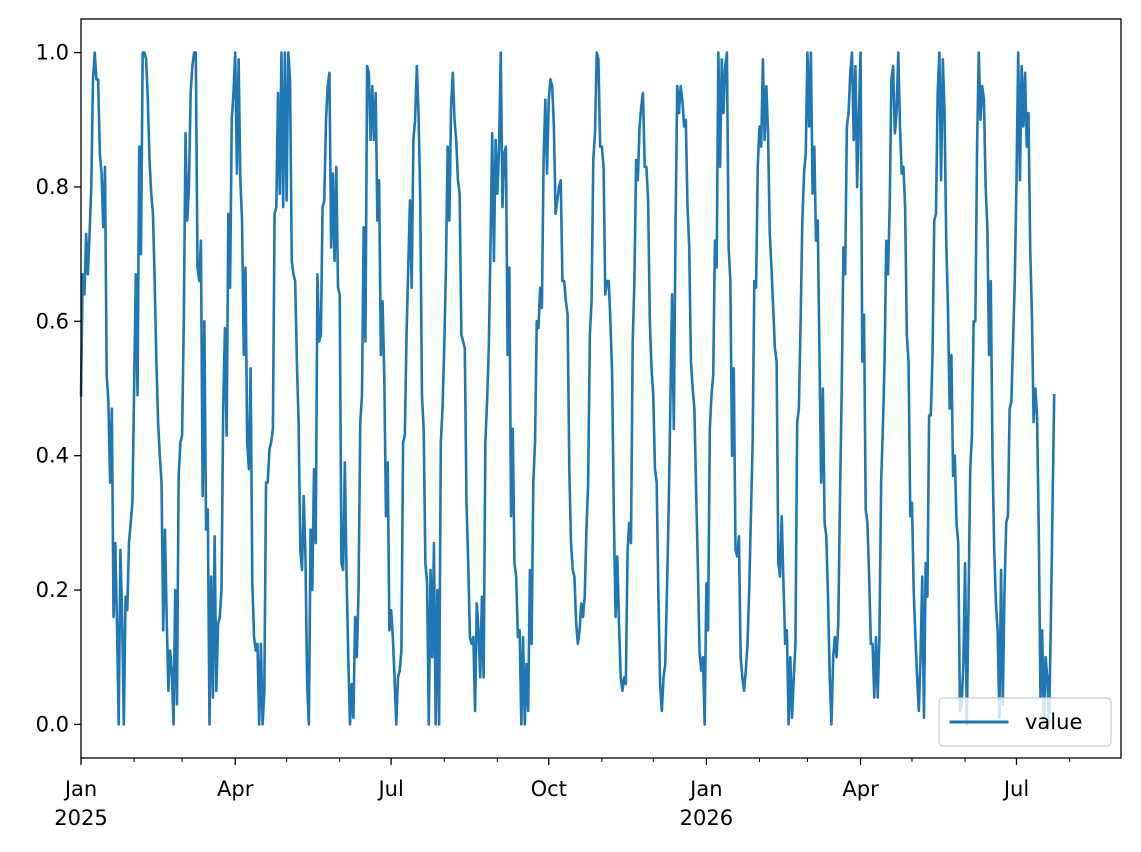  I want to click on x-tick-year-label: 2025, so click(80, 818).